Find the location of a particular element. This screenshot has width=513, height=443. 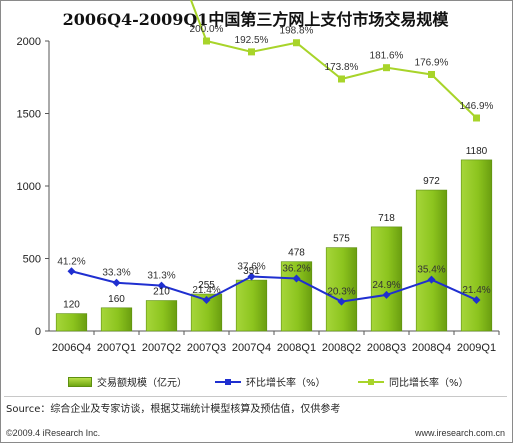

x-tick-label: 2008Q1 is located at coordinates (296, 348).